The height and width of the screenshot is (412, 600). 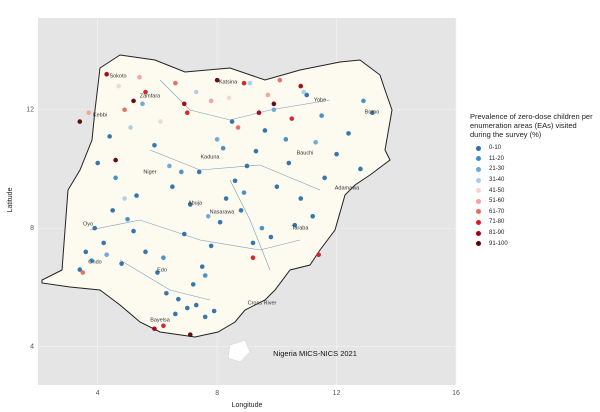 I want to click on place-label: Katsina, so click(x=228, y=82).